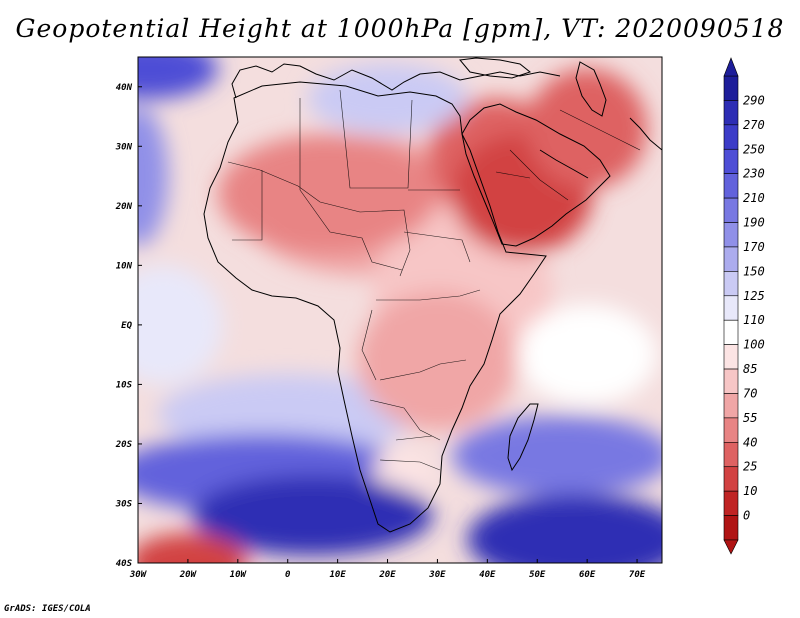  I want to click on lat-tick-label: 40N, so click(124, 88).